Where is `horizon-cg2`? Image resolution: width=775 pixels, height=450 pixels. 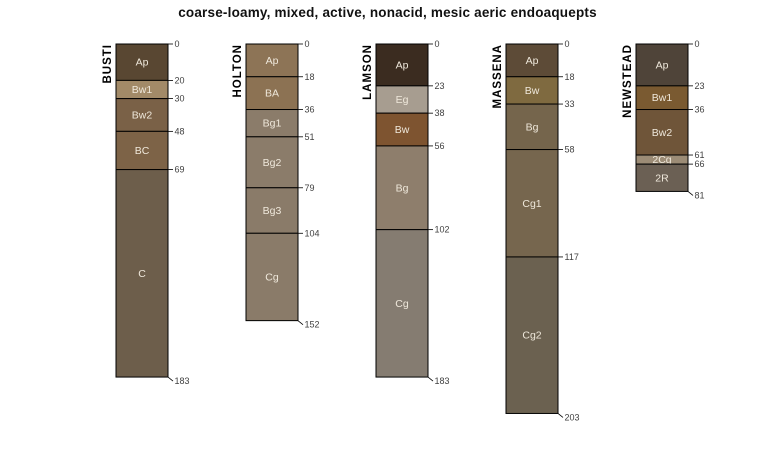 horizon-cg2 is located at coordinates (532, 335).